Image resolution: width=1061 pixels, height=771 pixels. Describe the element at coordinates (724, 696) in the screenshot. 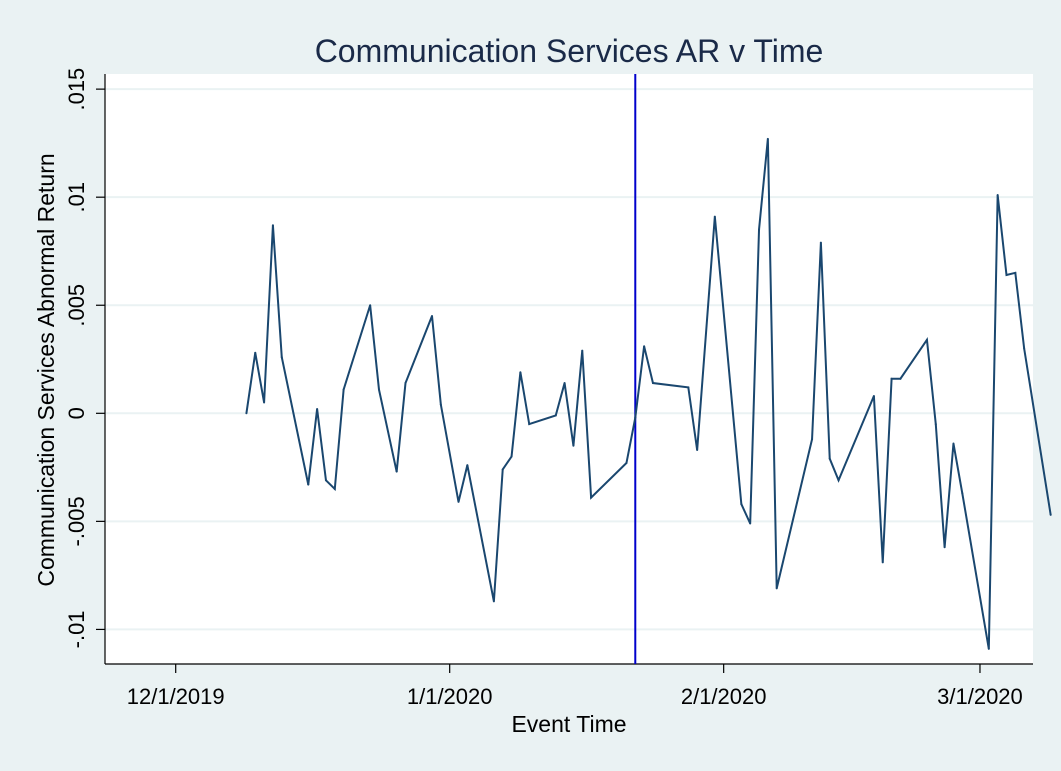

I see `x-tick-label-2: 2/1/2020` at that location.